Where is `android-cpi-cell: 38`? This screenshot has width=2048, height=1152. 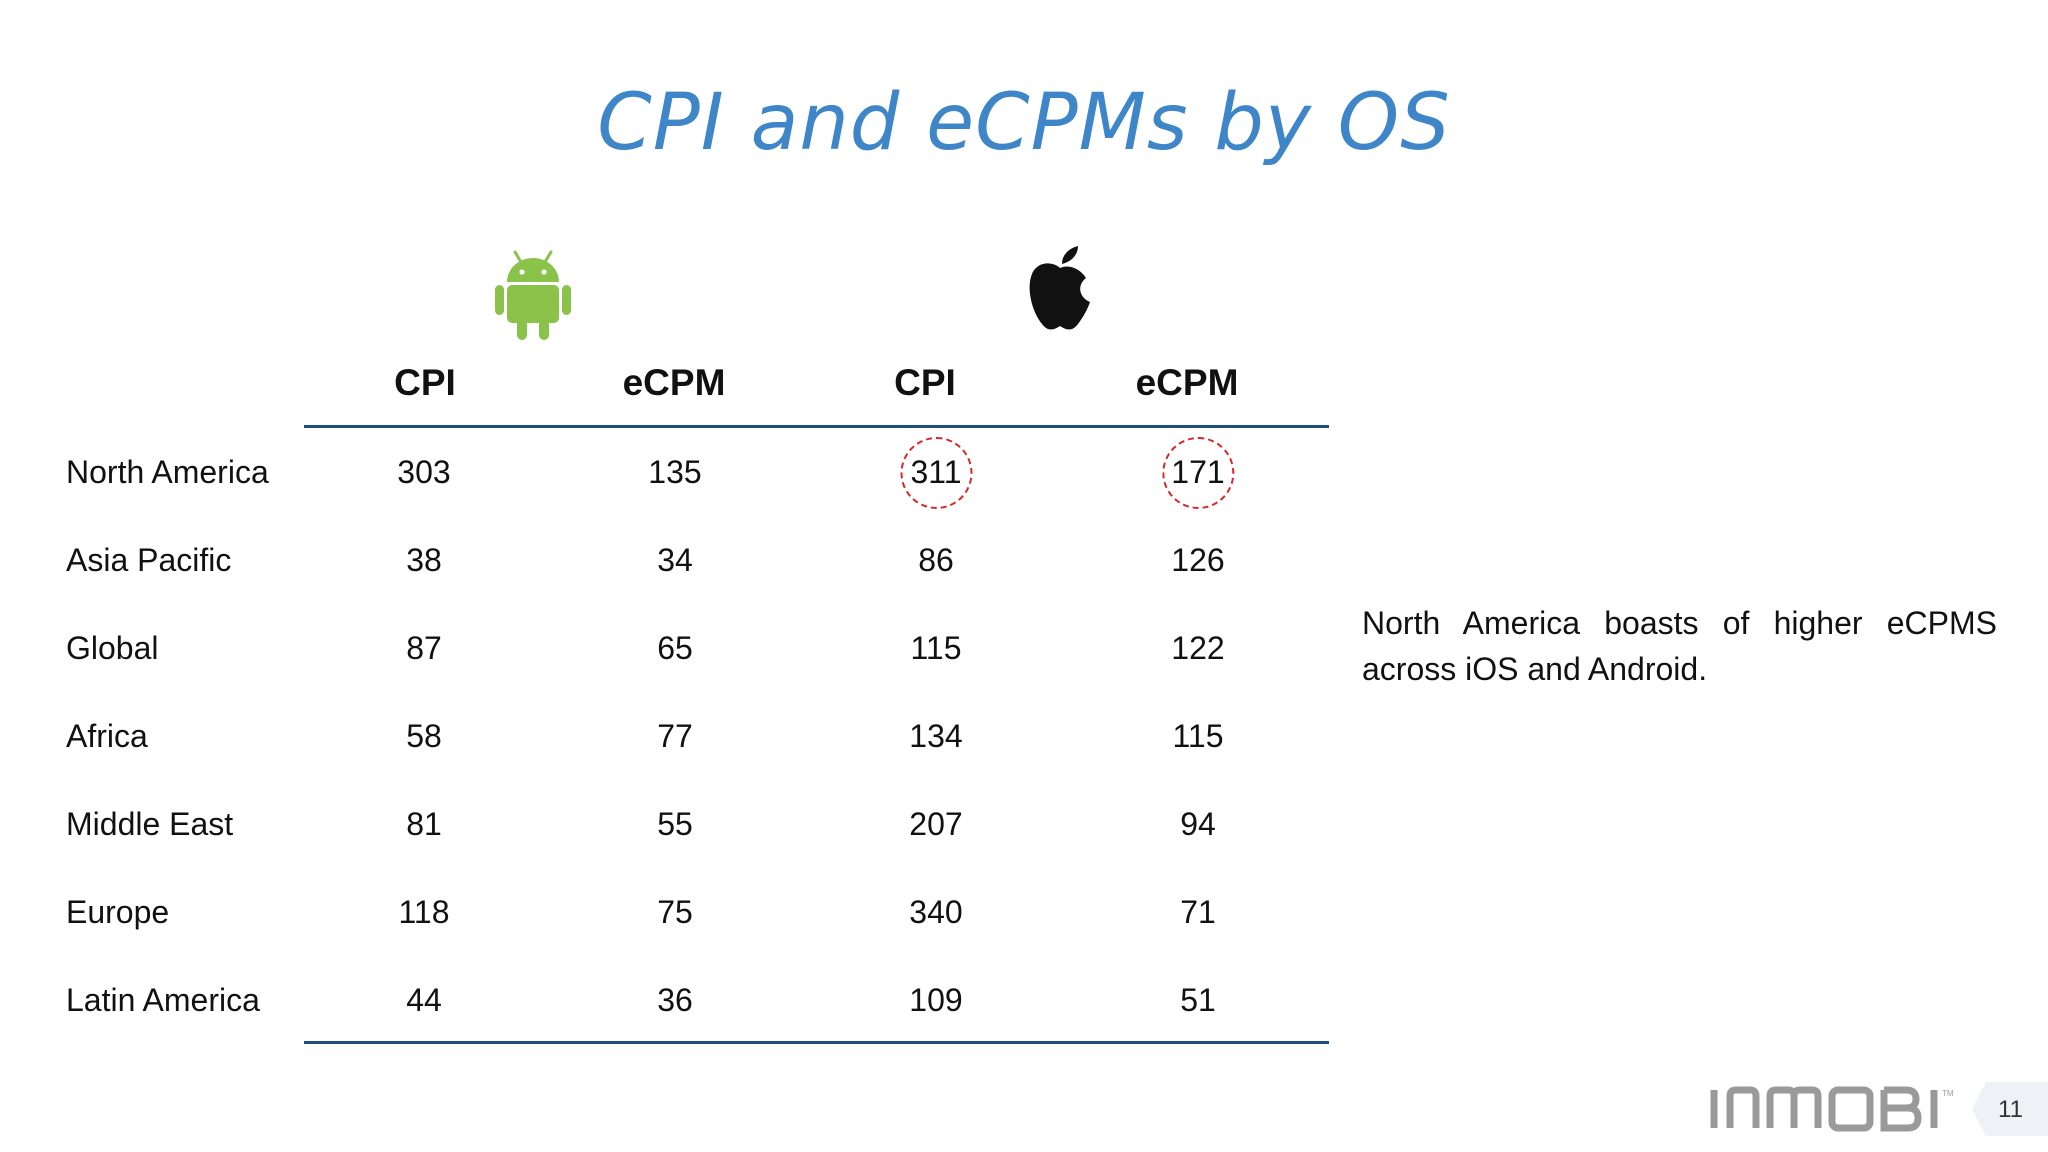 android-cpi-cell: 38 is located at coordinates (424, 560).